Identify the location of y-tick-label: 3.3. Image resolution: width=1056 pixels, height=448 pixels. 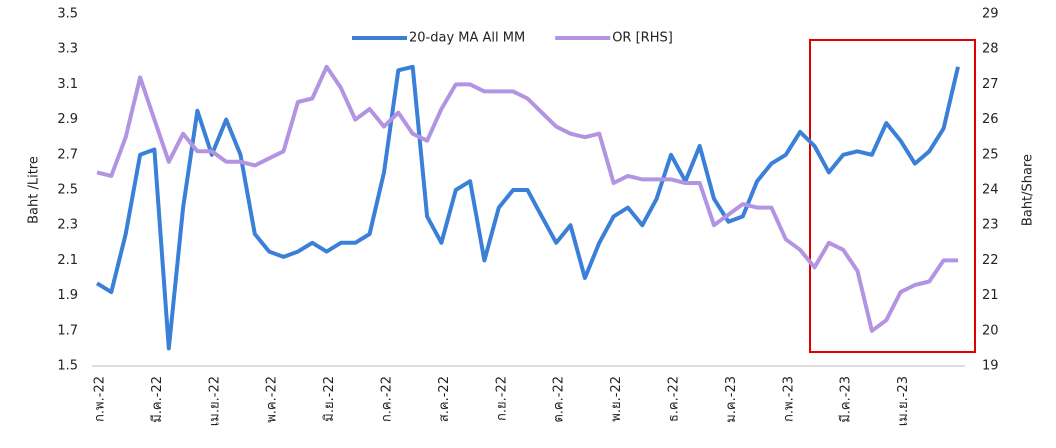
(67, 49).